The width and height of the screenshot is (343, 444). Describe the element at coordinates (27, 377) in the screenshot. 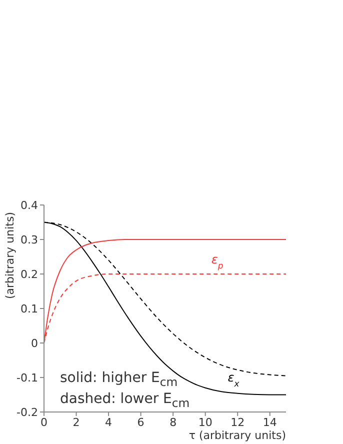

I see `y-tick-label: -0.1` at that location.